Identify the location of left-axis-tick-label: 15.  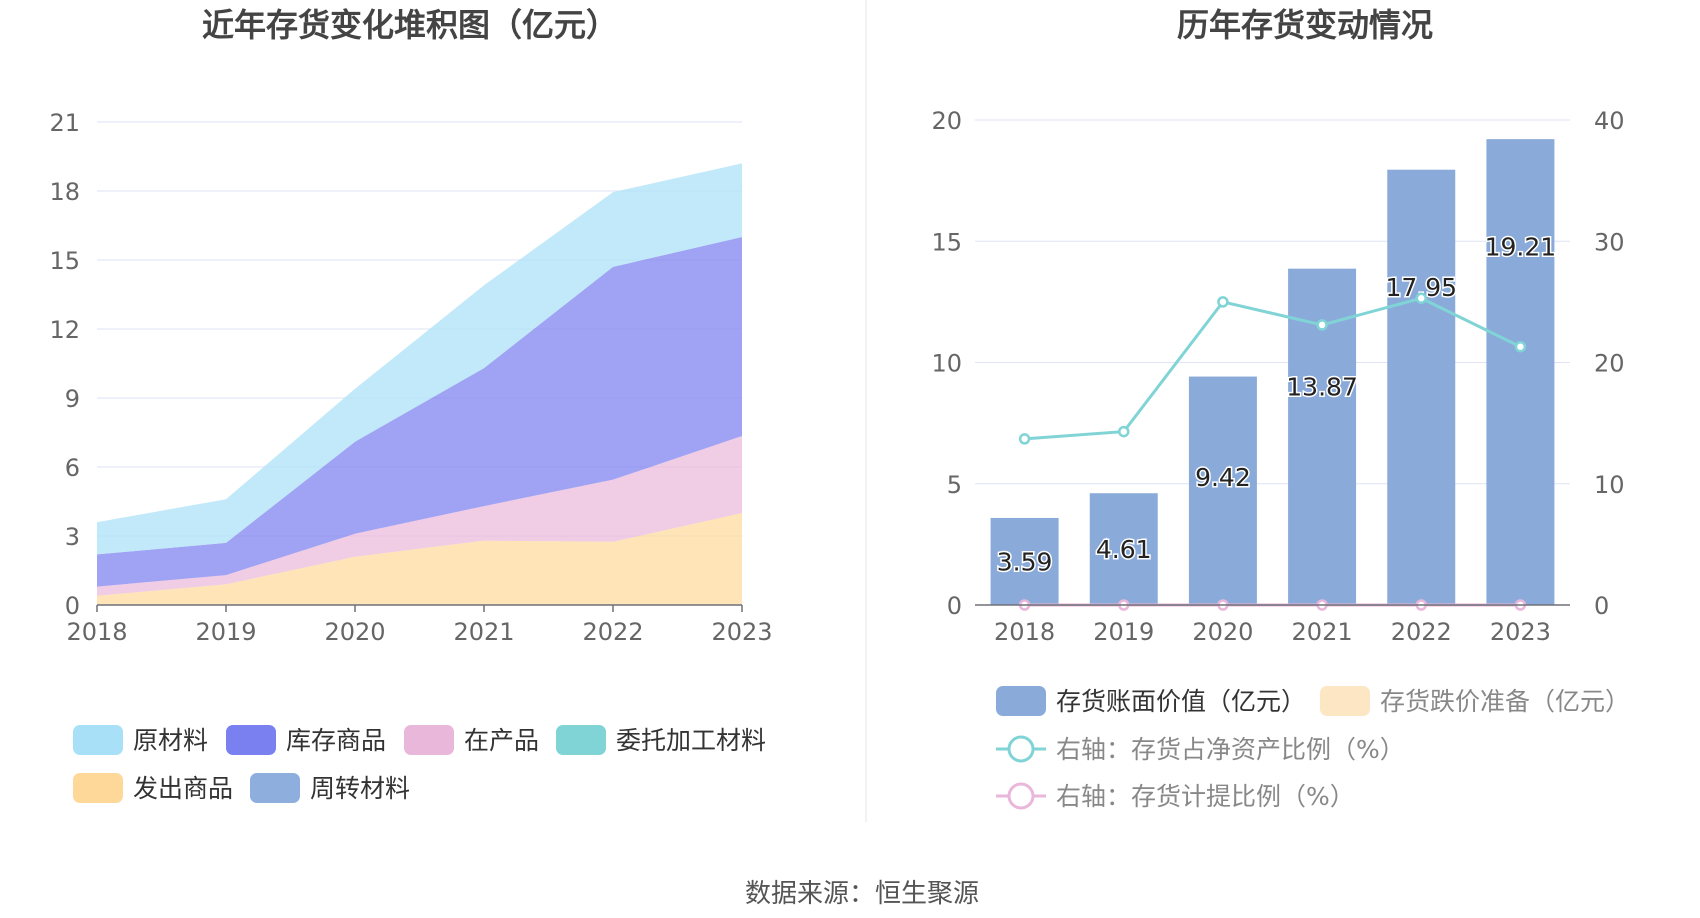
(946, 242).